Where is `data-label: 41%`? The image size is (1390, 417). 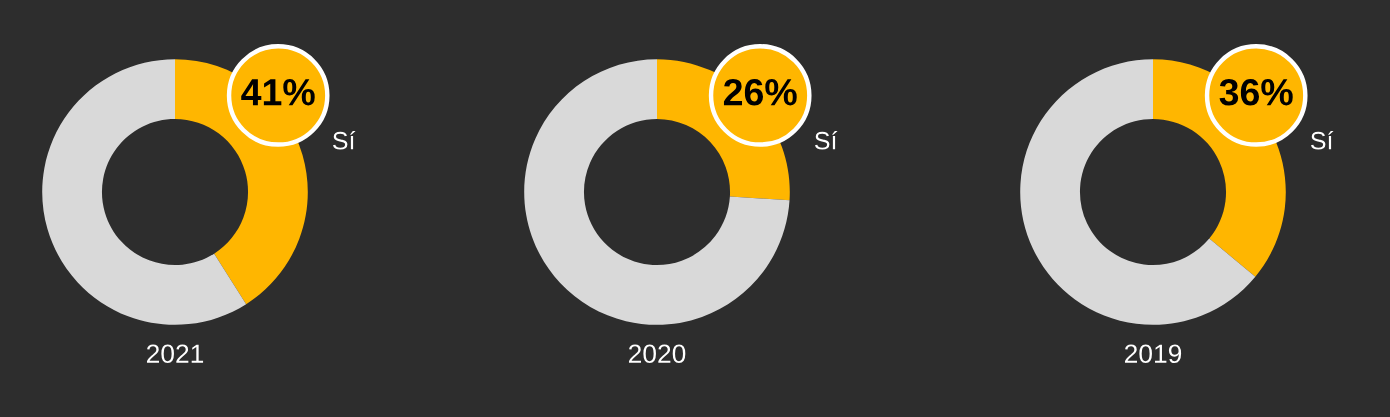 data-label: 41% is located at coordinates (278, 92).